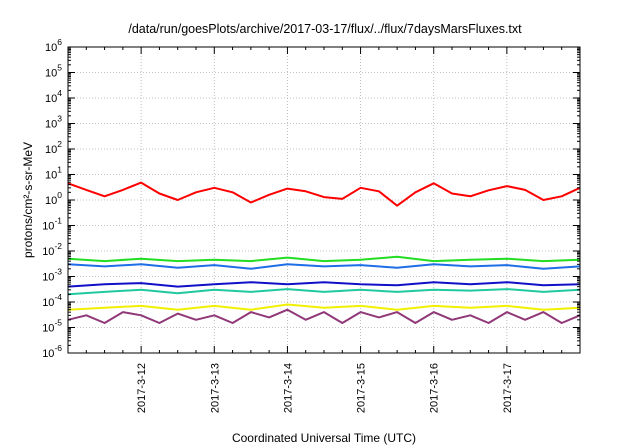  Describe the element at coordinates (53, 45) in the screenshot. I see `y-tick-label: 10⁶` at that location.